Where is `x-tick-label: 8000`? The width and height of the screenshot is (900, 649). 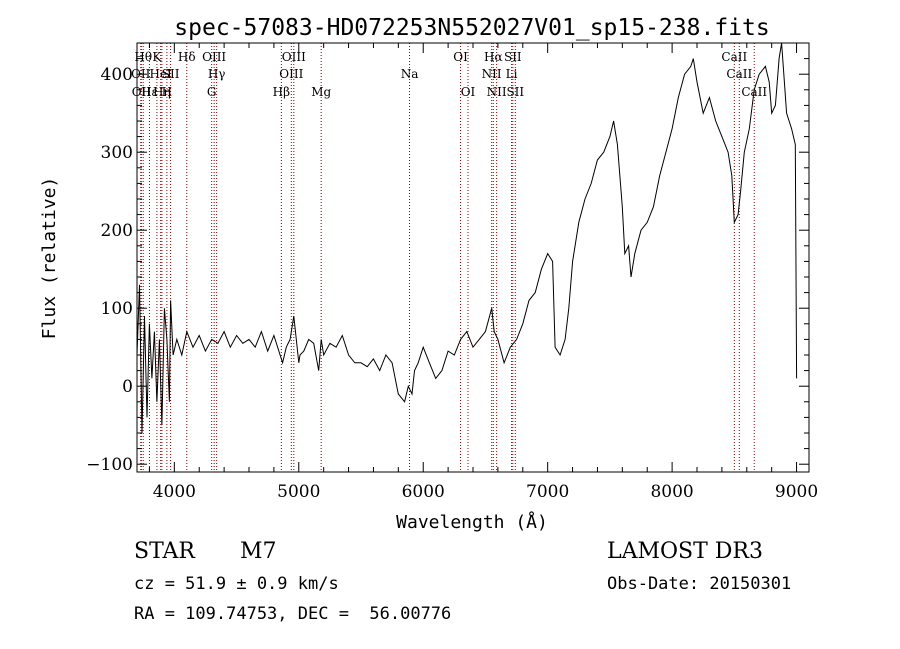 x-tick-label: 8000 is located at coordinates (671, 492).